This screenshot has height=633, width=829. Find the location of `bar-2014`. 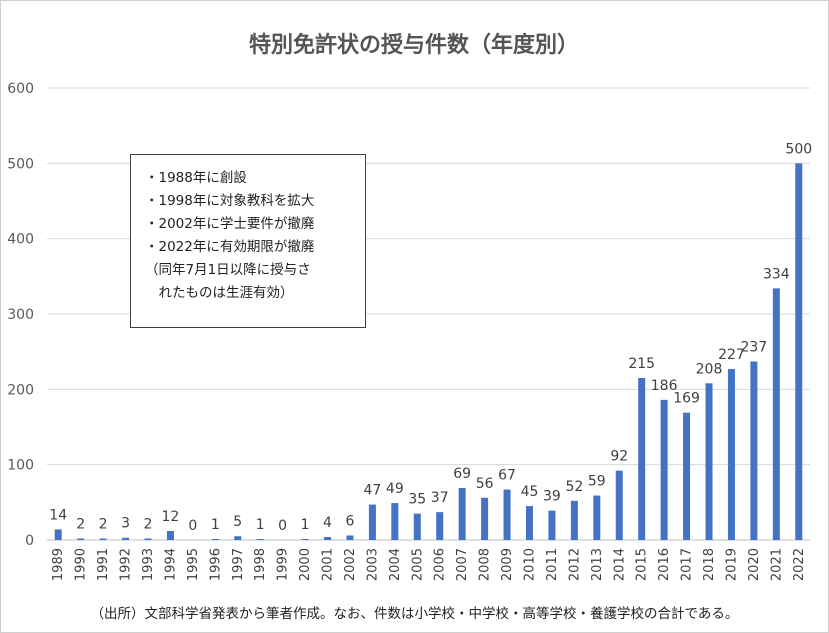

bar-2014 is located at coordinates (619, 505).